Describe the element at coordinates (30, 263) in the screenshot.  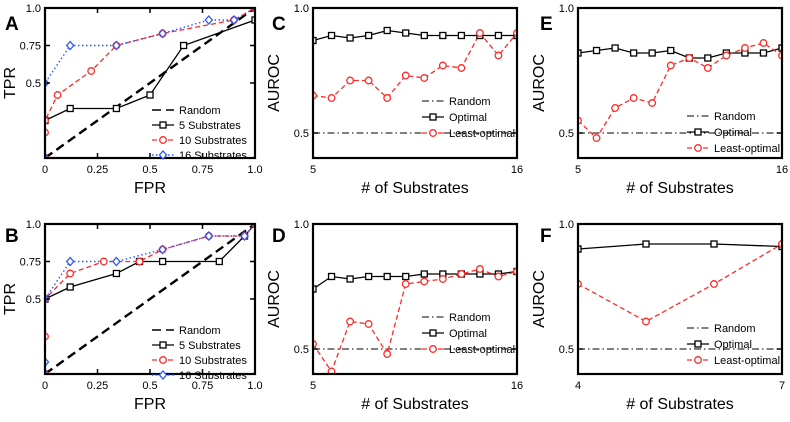
I see `y-tick-label: 0.75` at that location.